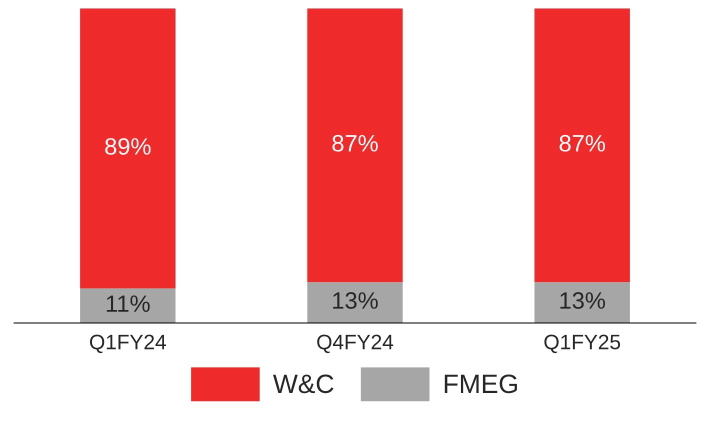 This screenshot has width=710, height=425. I want to click on x-tick-label: Q1FY24, so click(128, 344).